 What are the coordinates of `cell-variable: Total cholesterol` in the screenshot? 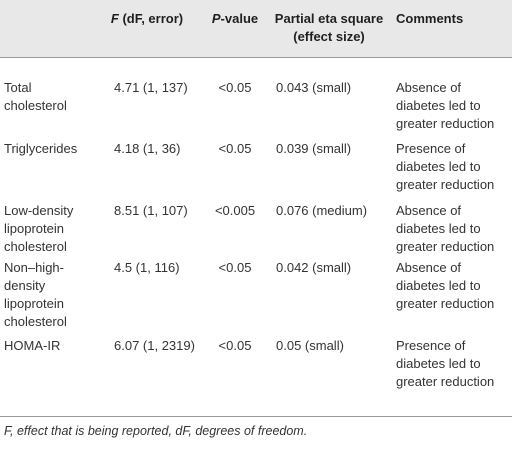 It's located at (35, 96).